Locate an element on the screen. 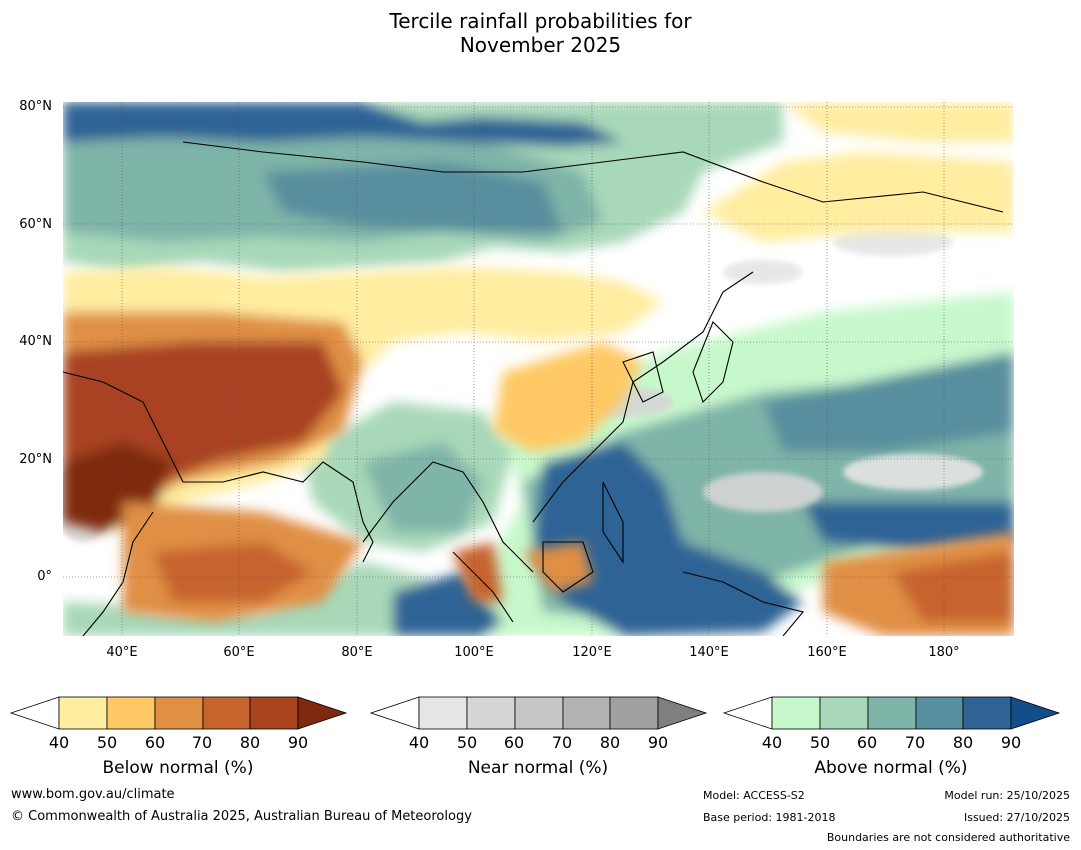 The height and width of the screenshot is (850, 1081). lon-label-40e: 40°E is located at coordinates (122, 652).